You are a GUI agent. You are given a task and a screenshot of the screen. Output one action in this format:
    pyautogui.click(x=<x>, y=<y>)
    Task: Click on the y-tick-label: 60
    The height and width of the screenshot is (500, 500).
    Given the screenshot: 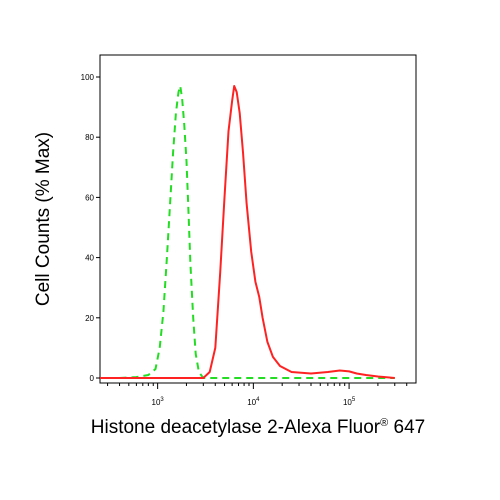 What is the action you would take?
    pyautogui.click(x=89, y=197)
    